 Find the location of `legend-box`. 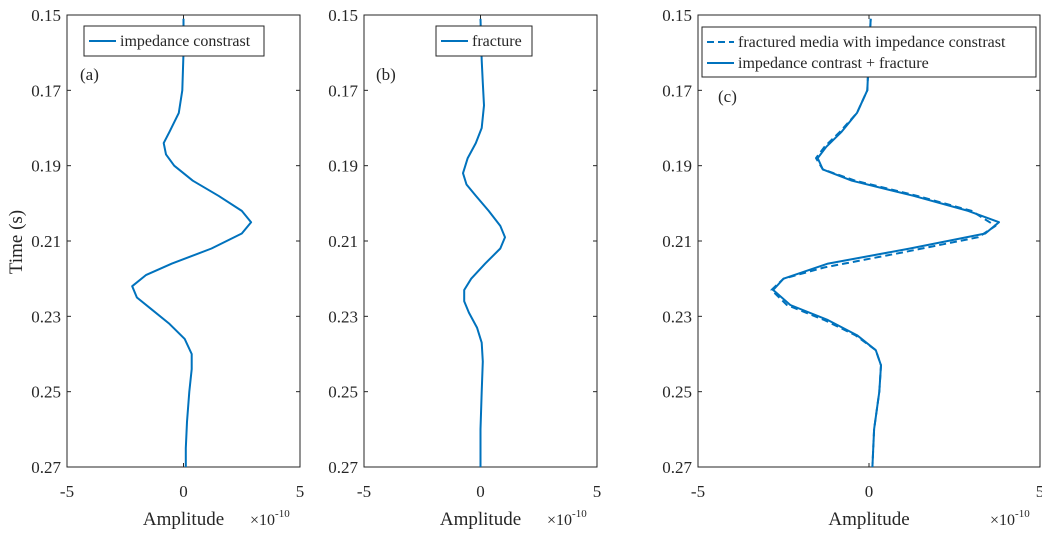

legend-box is located at coordinates (869, 52).